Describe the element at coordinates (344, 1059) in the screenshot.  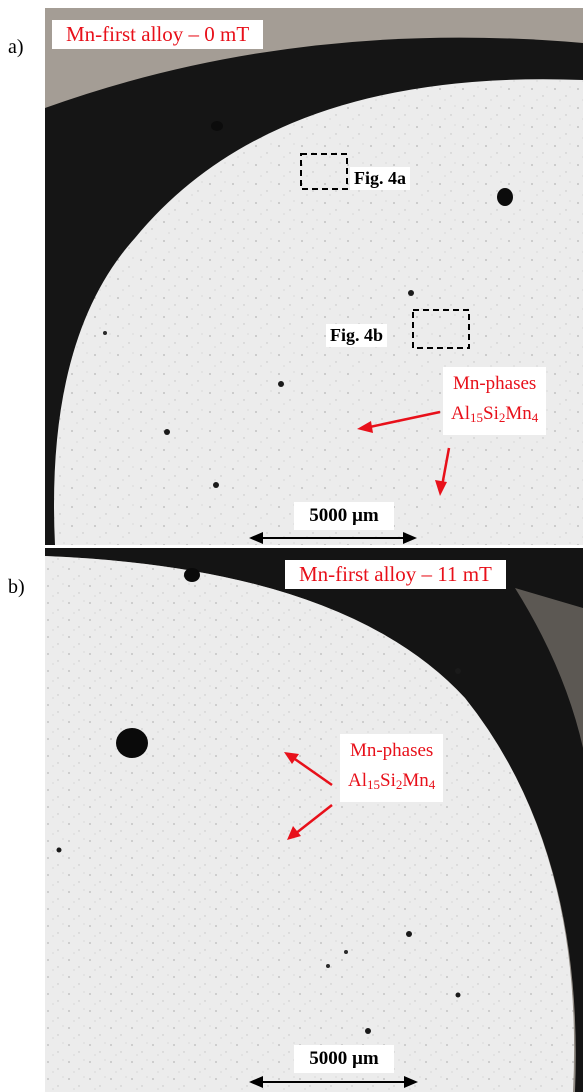
I see `scale-bar-label-b: 5000 µm` at that location.